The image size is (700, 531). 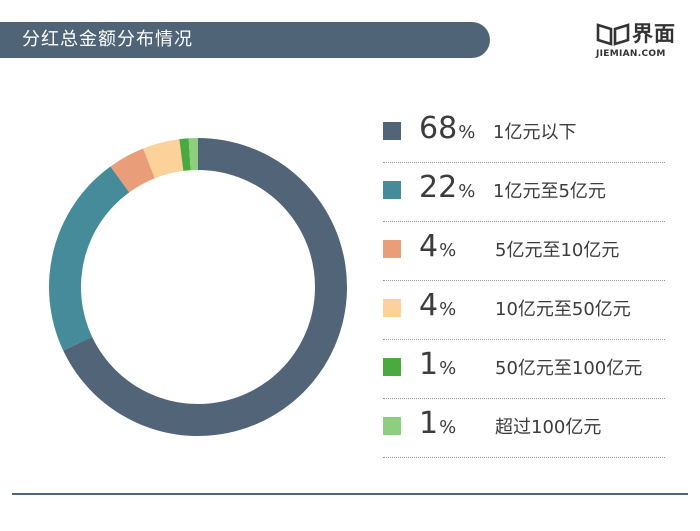 What do you see at coordinates (548, 427) in the screenshot?
I see `legend-label: 超过100亿元` at bounding box center [548, 427].